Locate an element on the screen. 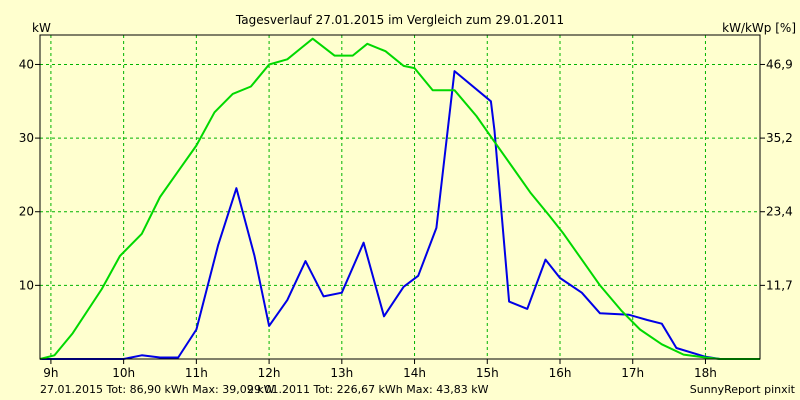 This screenshot has width=800, height=400. right-axis-label: kW/kWp [%] is located at coordinates (759, 28).